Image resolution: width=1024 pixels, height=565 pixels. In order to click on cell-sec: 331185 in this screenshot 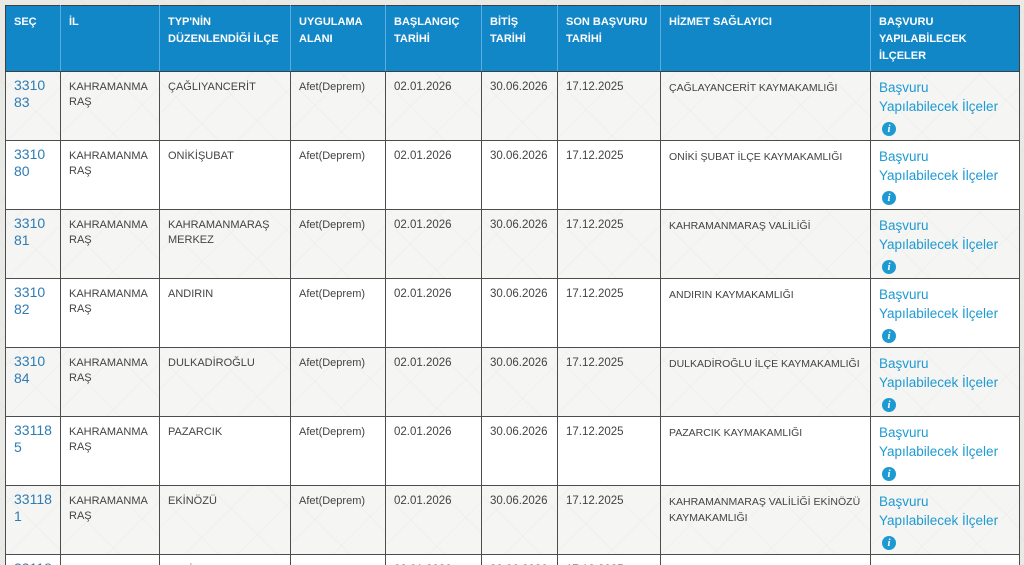, I will do `click(33, 451)`.